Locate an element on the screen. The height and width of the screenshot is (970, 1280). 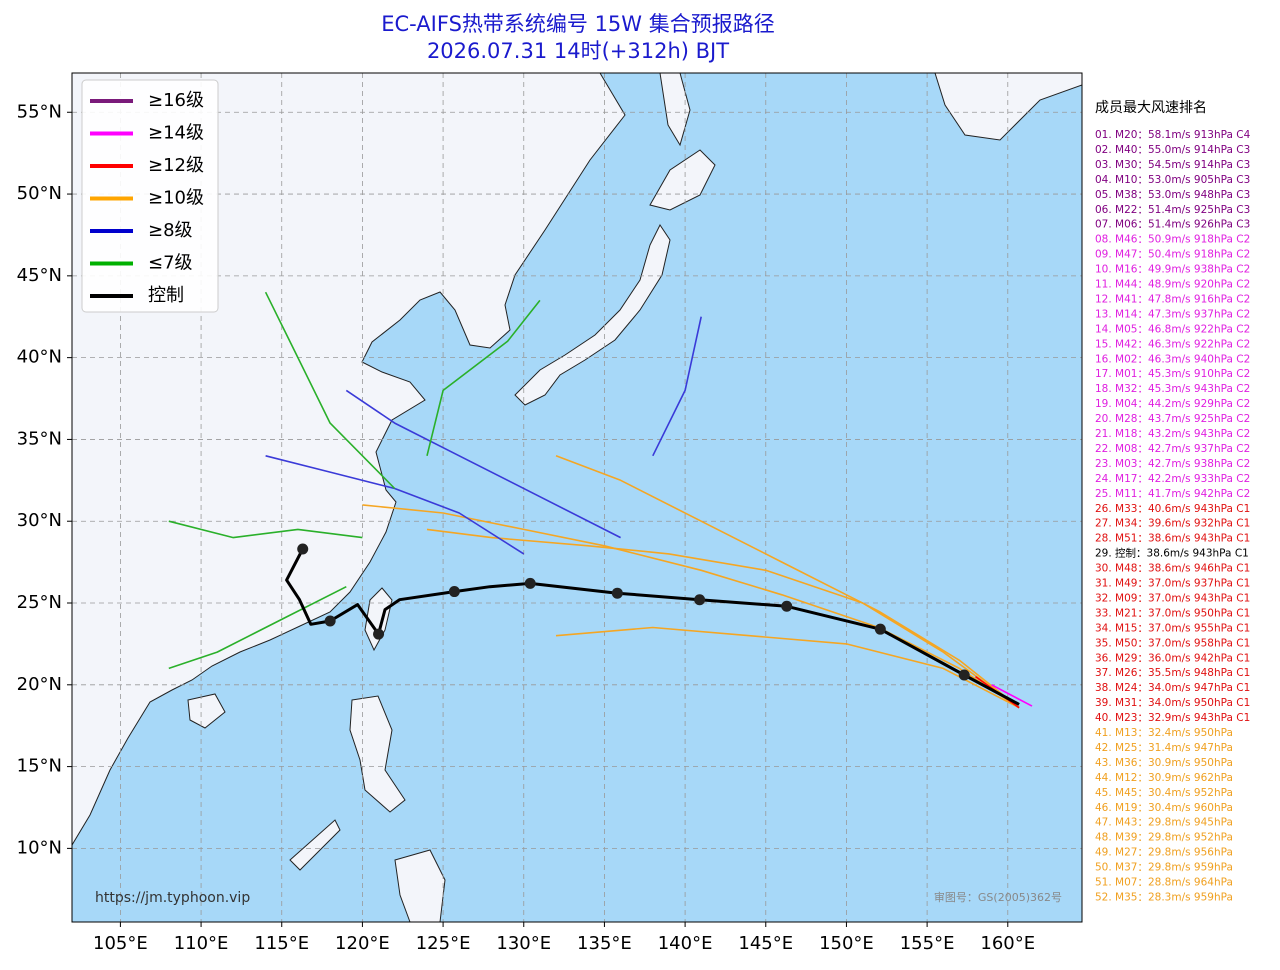
ranking-entry: 39. M31：34.0m/s 950hPa C1 is located at coordinates (1172, 703).